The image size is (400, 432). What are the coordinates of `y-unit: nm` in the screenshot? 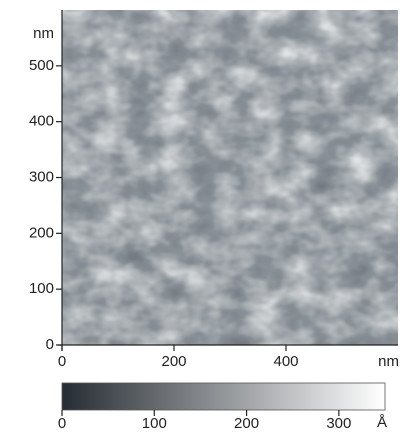 It's located at (43, 33).